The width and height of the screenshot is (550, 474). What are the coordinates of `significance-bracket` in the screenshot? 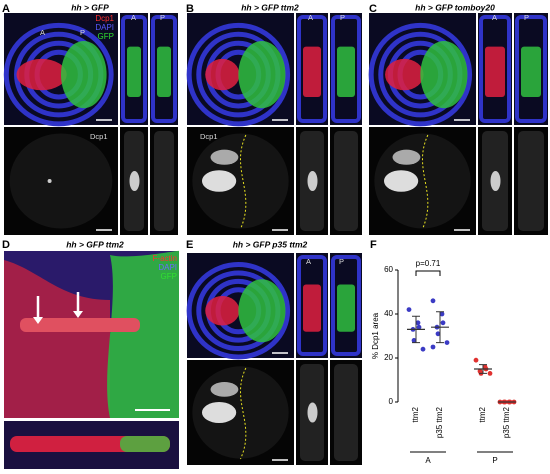 It's located at (428, 273).